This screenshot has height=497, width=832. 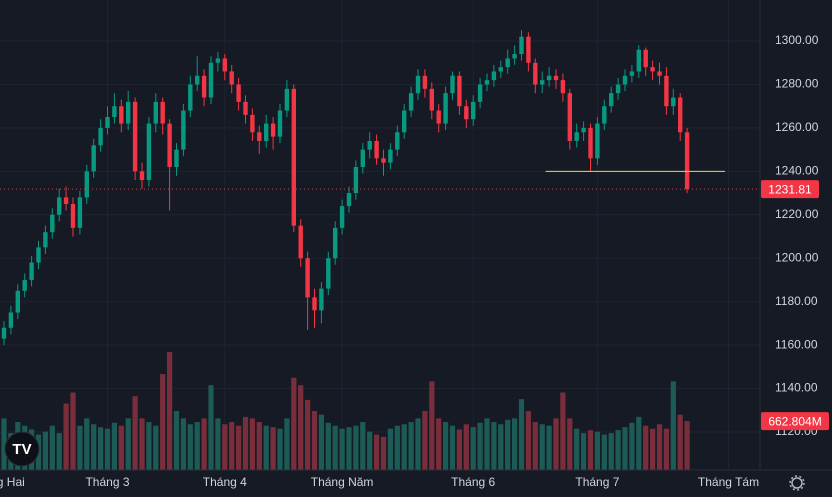 What do you see at coordinates (797, 257) in the screenshot?
I see `y-tick-label: 1200.00` at bounding box center [797, 257].